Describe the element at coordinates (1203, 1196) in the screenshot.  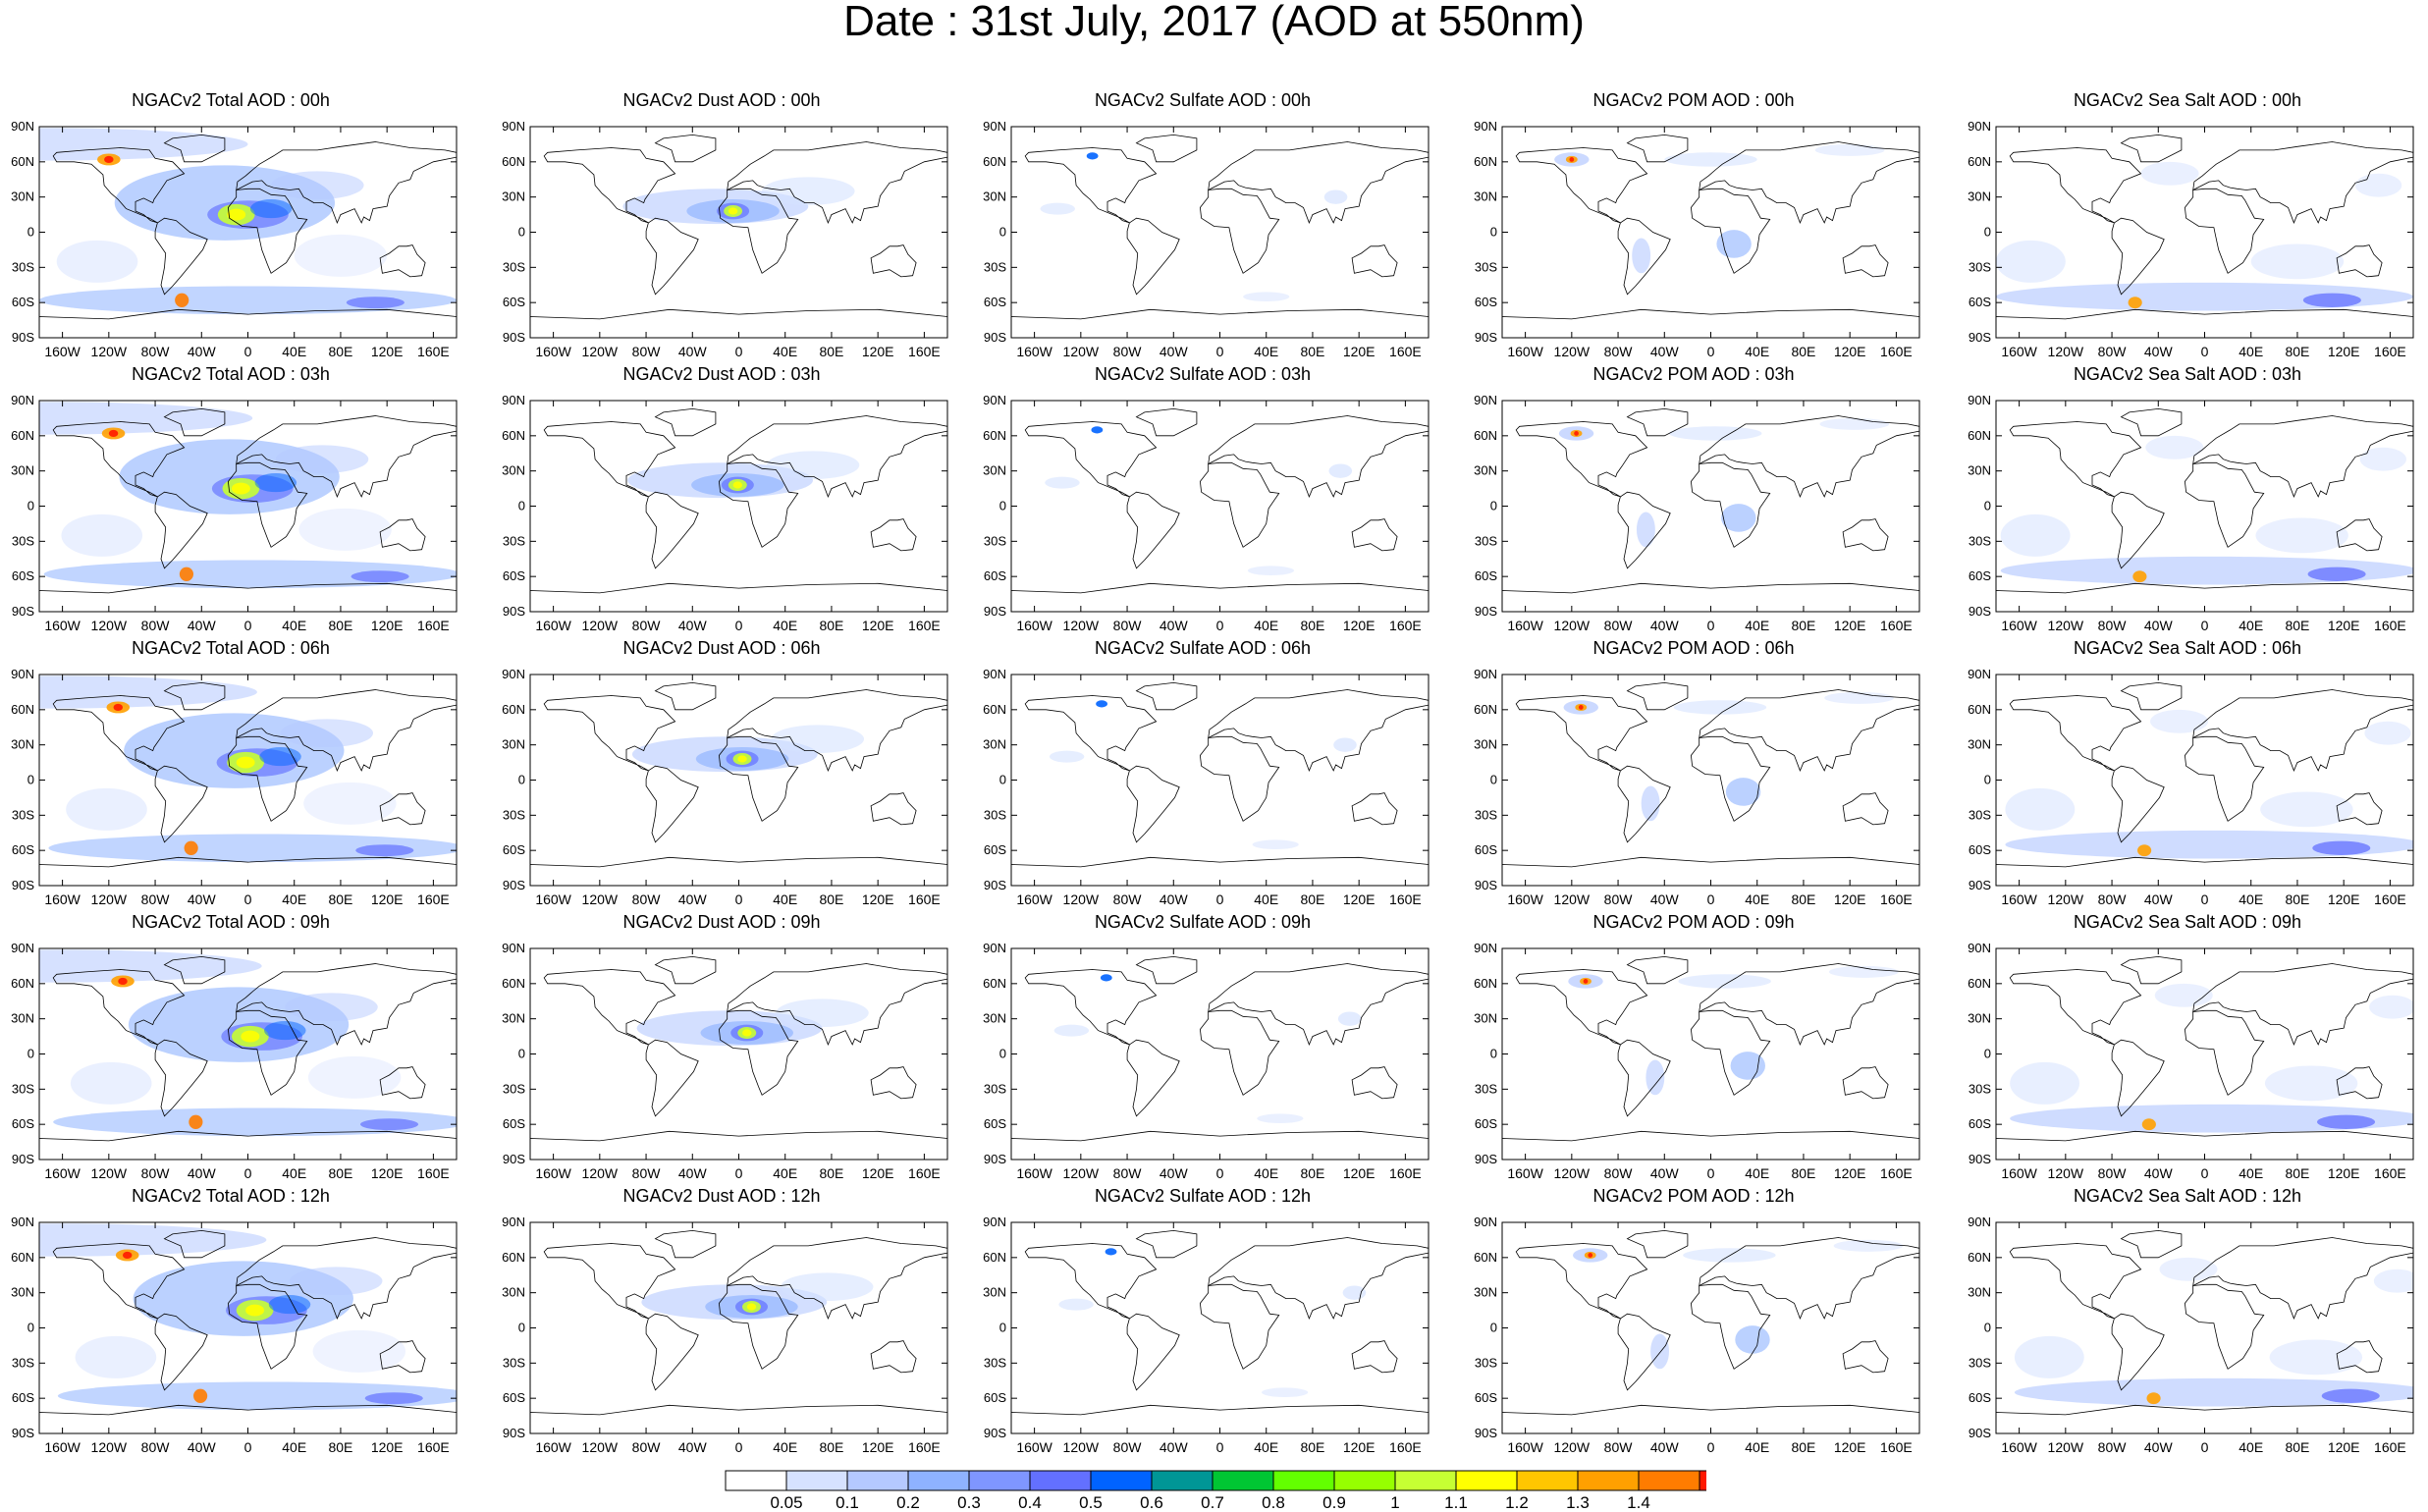
I see `panel-title: NGACv2 Sulfate AOD : 12h` at that location.